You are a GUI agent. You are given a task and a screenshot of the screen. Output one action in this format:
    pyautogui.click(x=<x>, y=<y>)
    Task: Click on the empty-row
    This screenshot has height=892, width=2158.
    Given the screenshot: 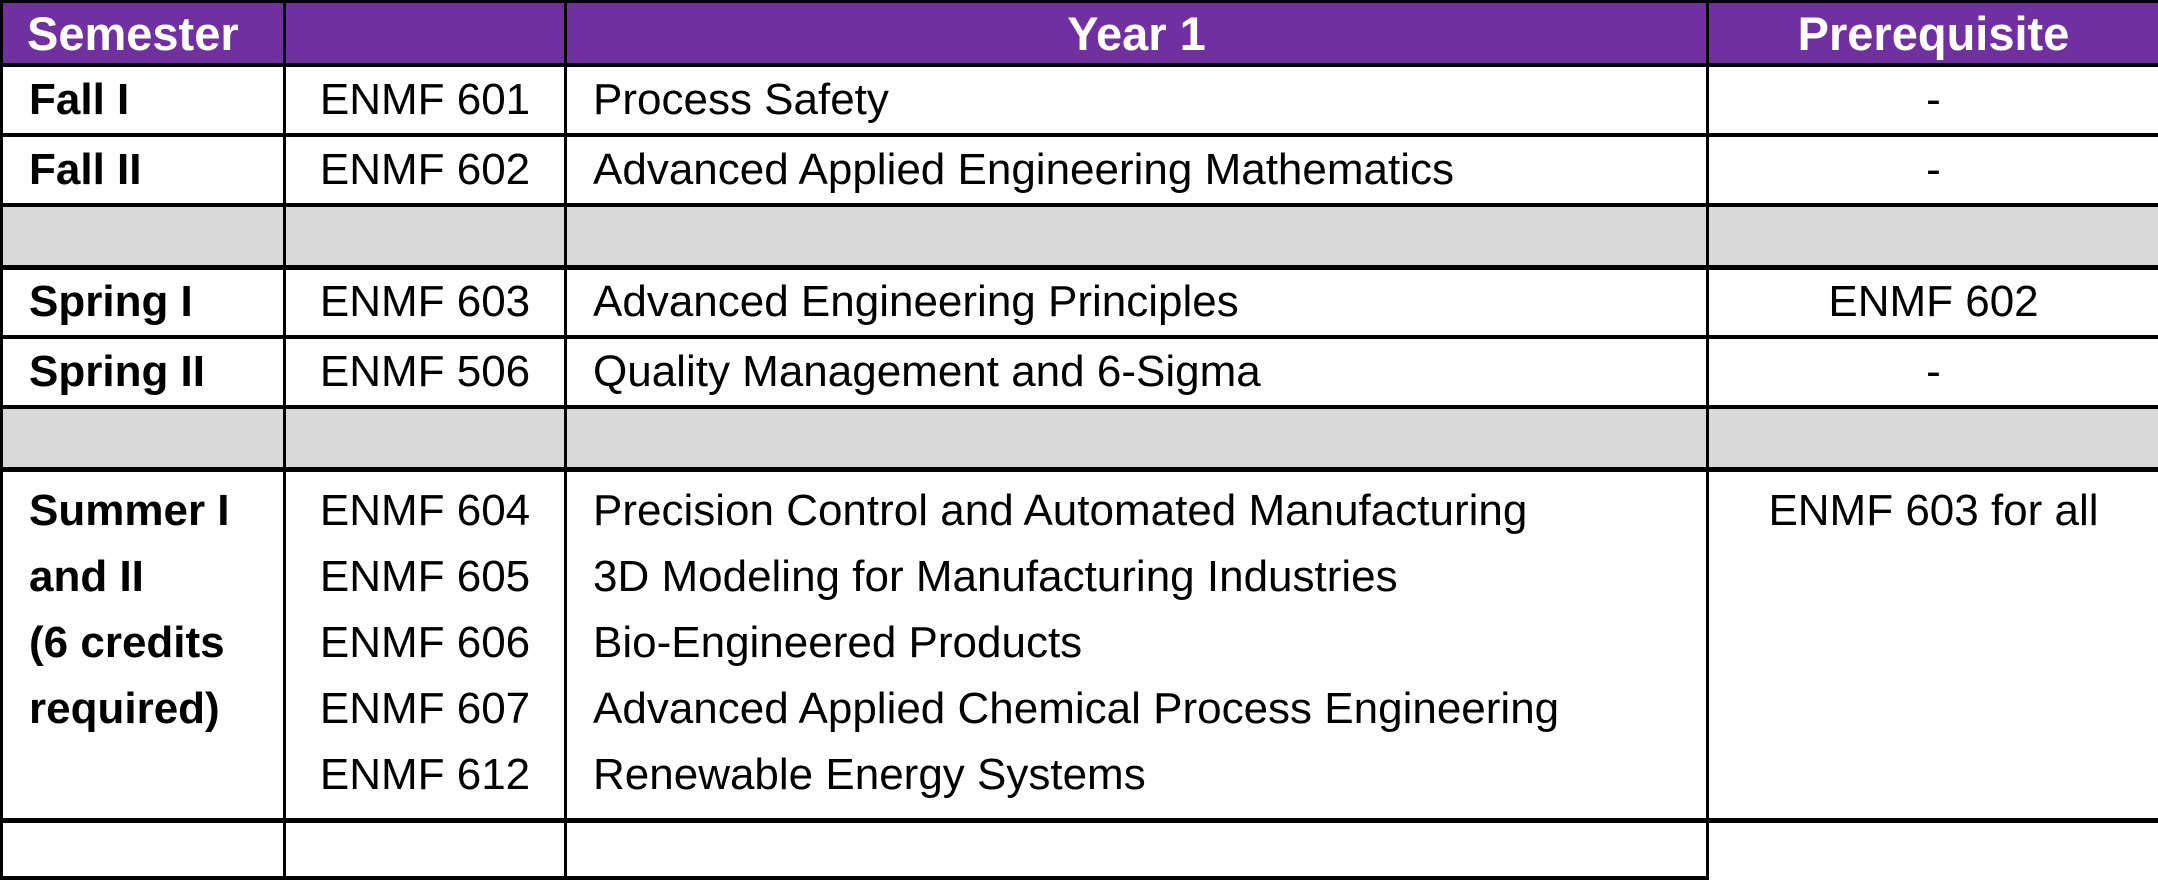 What is the action you would take?
    pyautogui.click(x=1079, y=849)
    